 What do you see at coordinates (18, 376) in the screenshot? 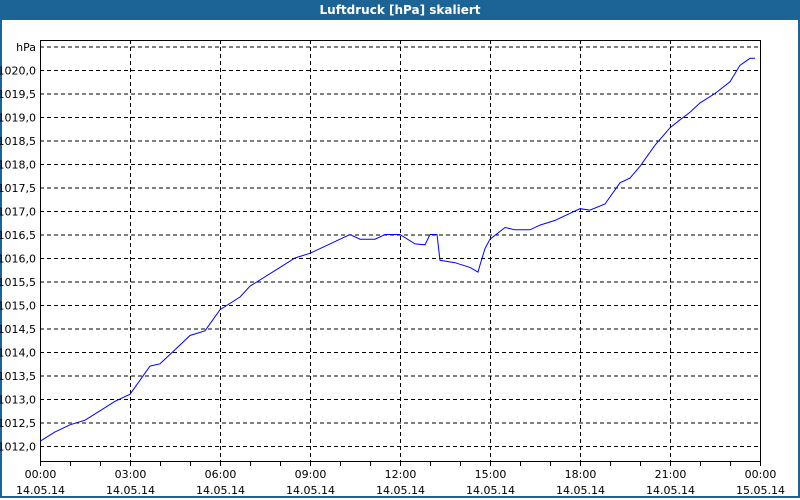
I see `y-tick-label: 1013,5` at bounding box center [18, 376].